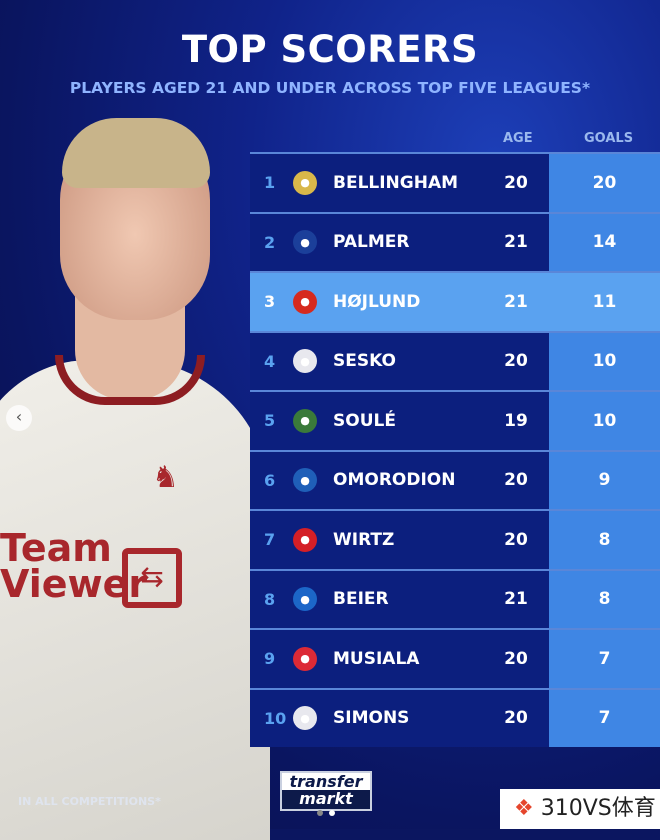 Image resolution: width=660 pixels, height=840 pixels. Describe the element at coordinates (320, 813) in the screenshot. I see `carousel-dot` at that location.